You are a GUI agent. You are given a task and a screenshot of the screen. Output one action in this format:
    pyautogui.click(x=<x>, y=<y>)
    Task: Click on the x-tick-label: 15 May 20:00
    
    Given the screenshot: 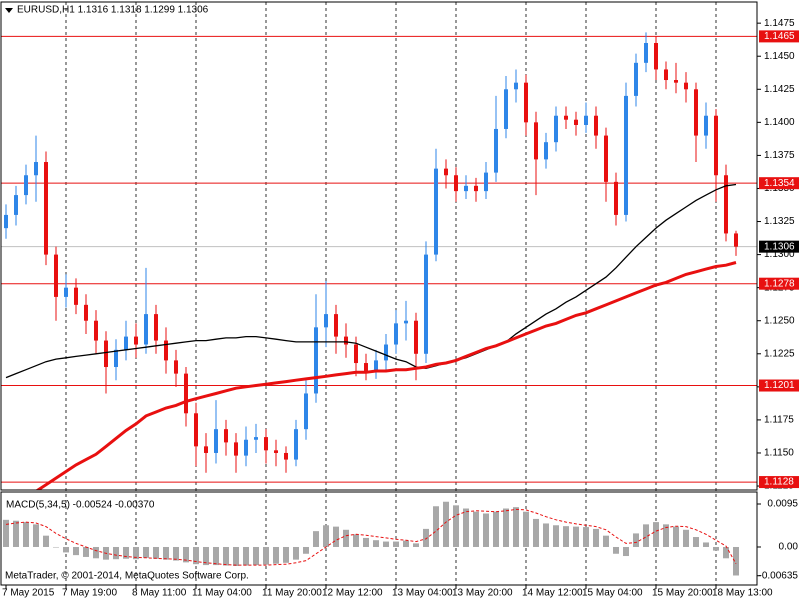 What is the action you would take?
    pyautogui.click(x=682, y=593)
    